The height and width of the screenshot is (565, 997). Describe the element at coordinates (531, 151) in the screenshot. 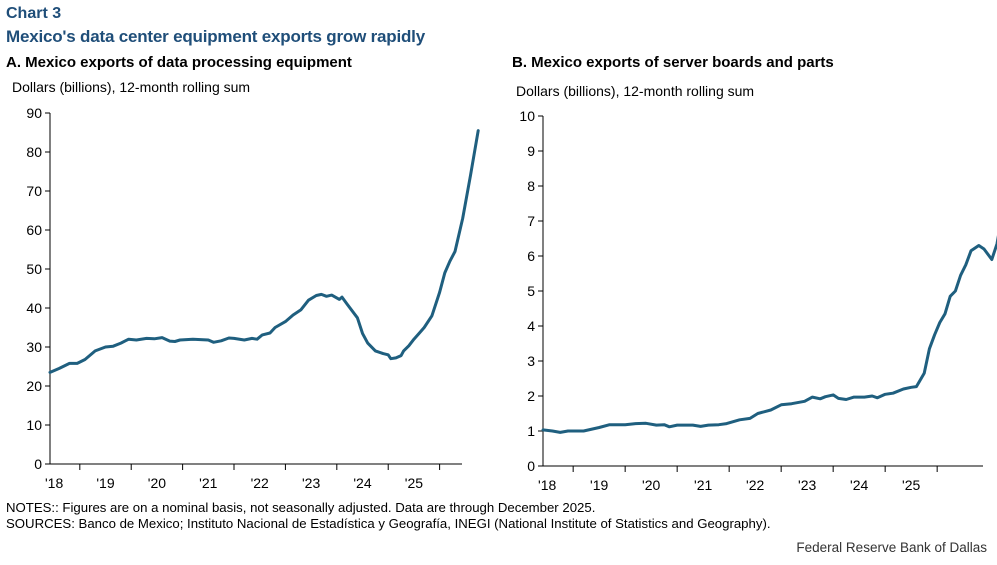

I see `panel-b-y-tick-label: 9` at that location.